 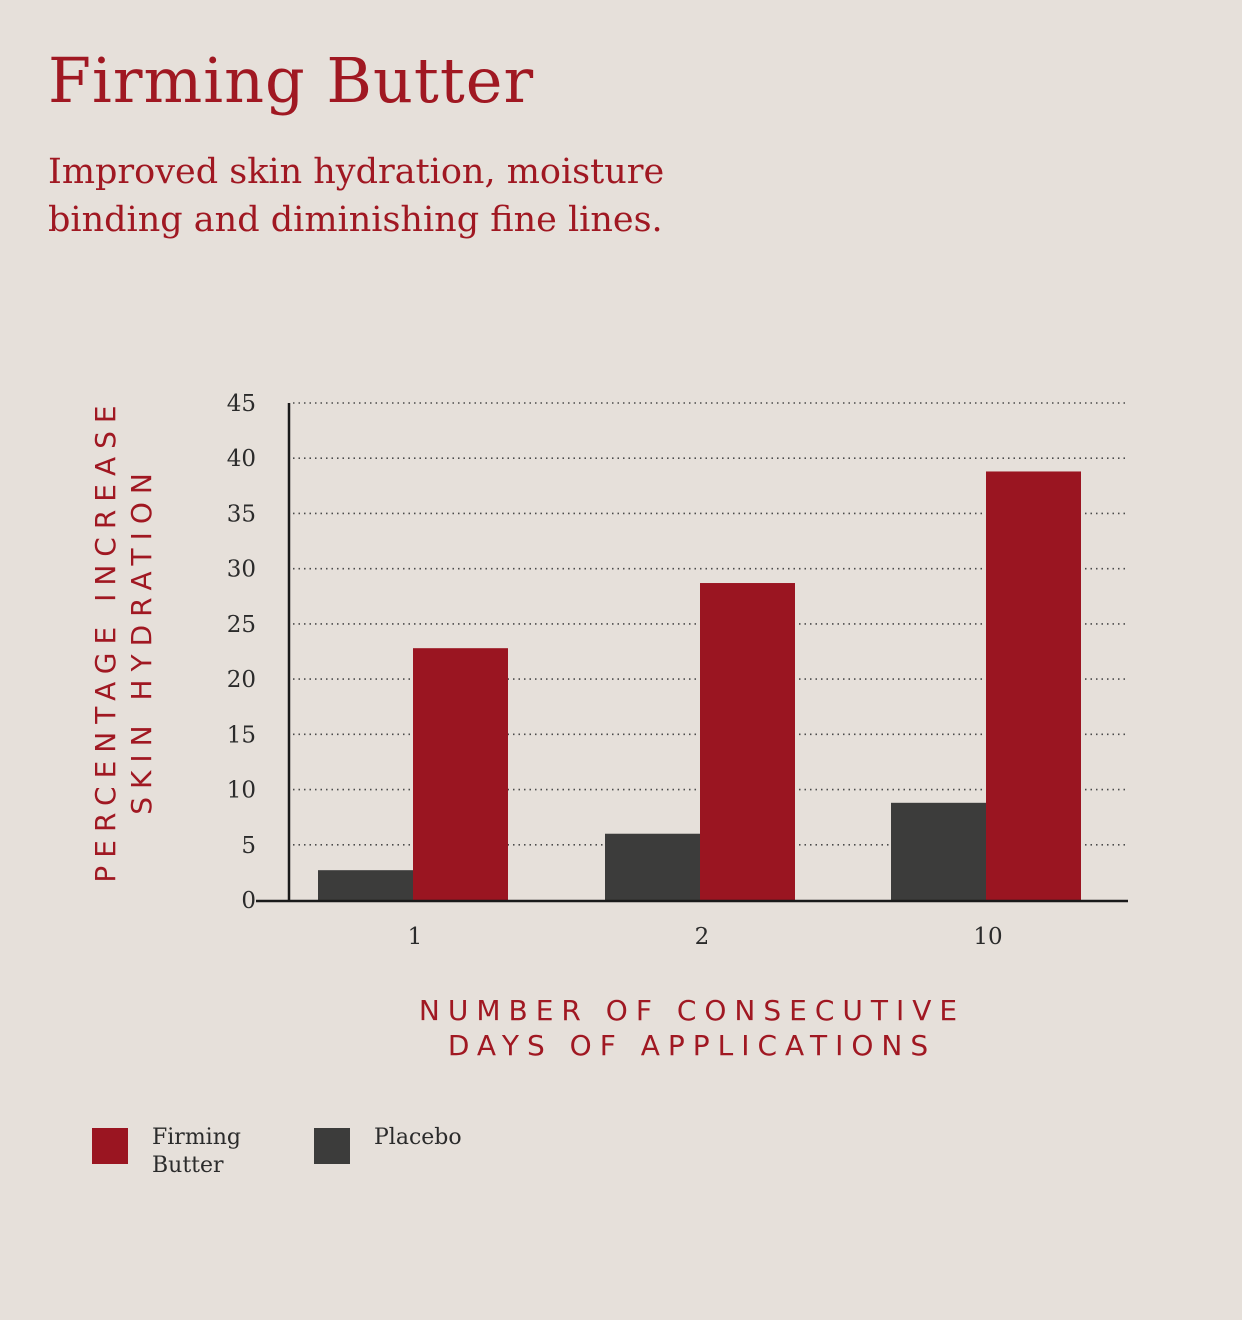 I want to click on y-tick-label-5: 5, so click(x=248, y=846).